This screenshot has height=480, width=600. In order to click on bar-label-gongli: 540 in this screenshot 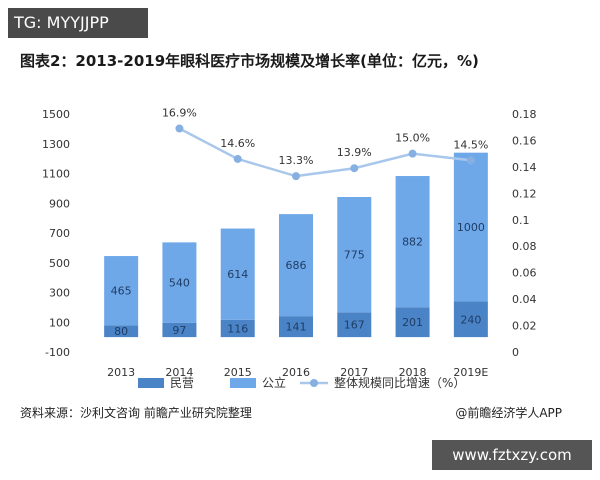, I will do `click(179, 283)`.